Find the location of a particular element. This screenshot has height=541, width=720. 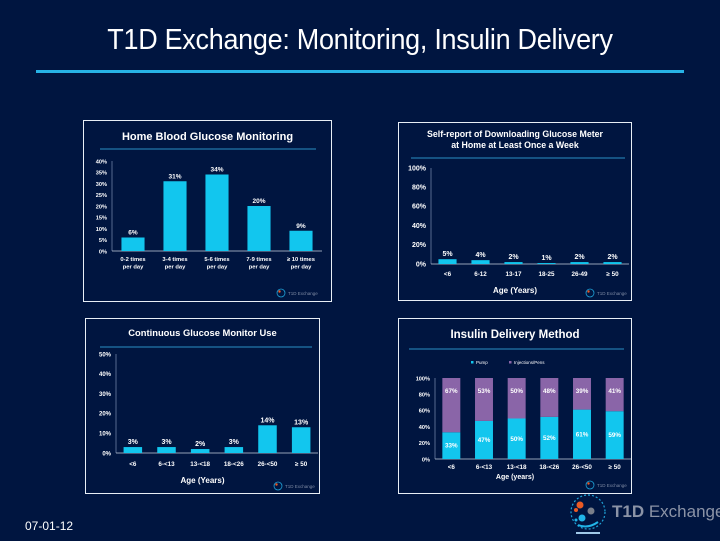

data-label: 47% is located at coordinates (484, 440).